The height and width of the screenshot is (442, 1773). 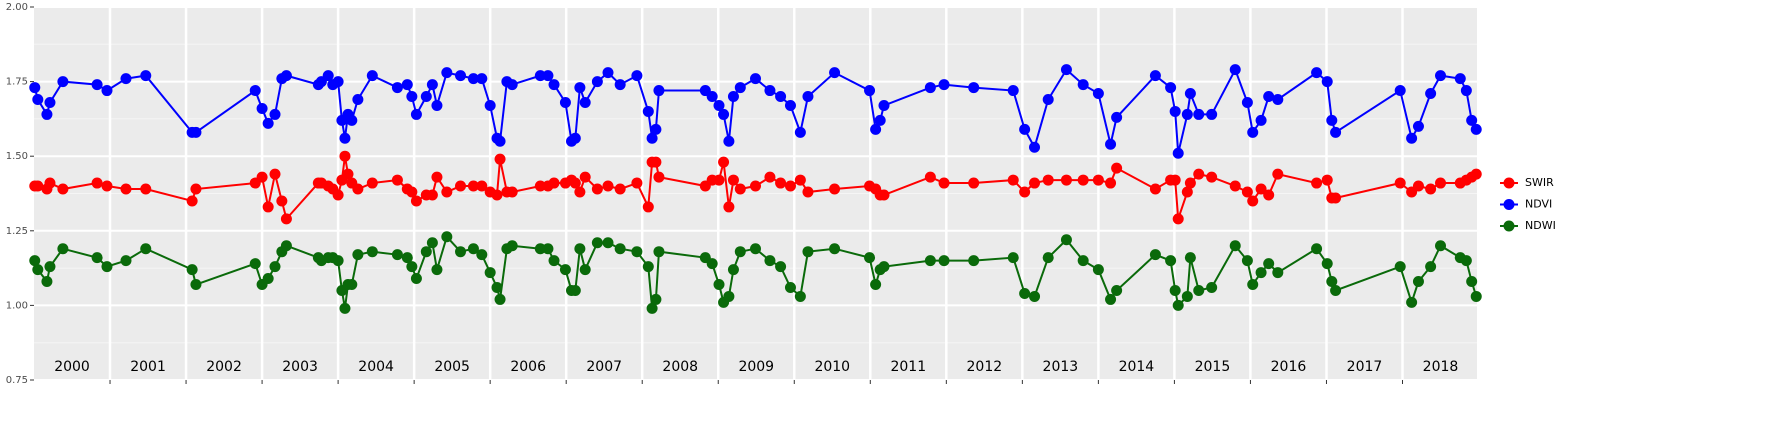 What do you see at coordinates (72, 367) in the screenshot?
I see `year-label: 2000` at bounding box center [72, 367].